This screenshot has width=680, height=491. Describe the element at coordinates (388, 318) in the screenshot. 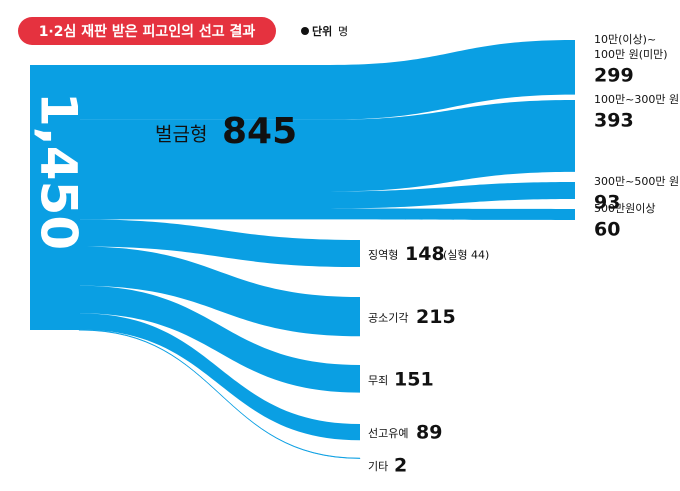

I see `target-label: 공소기각` at that location.